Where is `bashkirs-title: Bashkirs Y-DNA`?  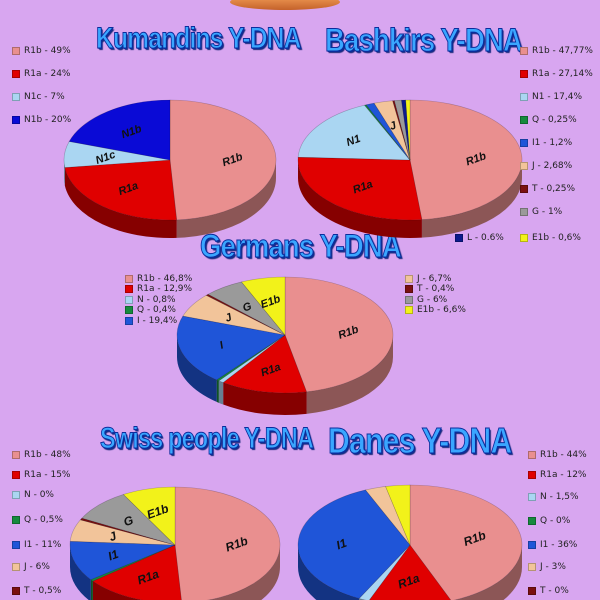 bashkirs-title: Bashkirs Y-DNA is located at coordinates (424, 40).